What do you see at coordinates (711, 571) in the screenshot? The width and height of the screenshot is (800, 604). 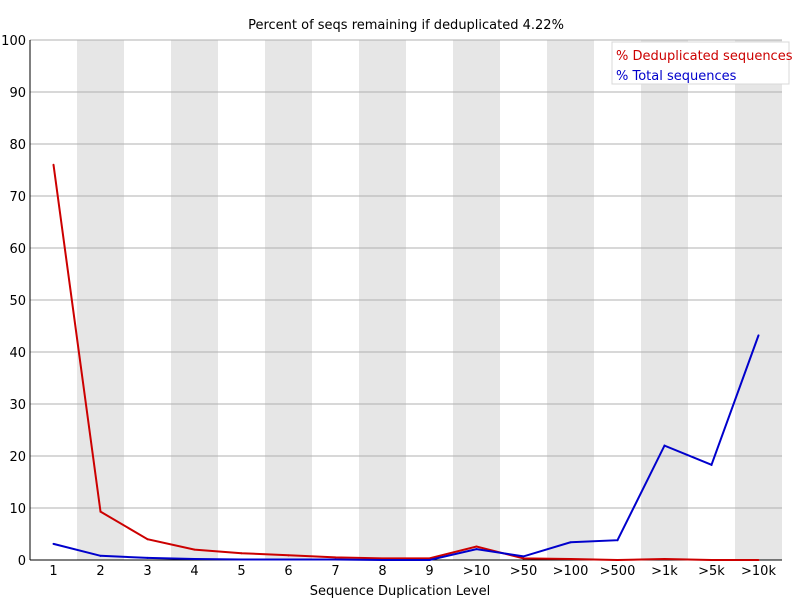 I see `x-tick-label: >5k` at bounding box center [711, 571].